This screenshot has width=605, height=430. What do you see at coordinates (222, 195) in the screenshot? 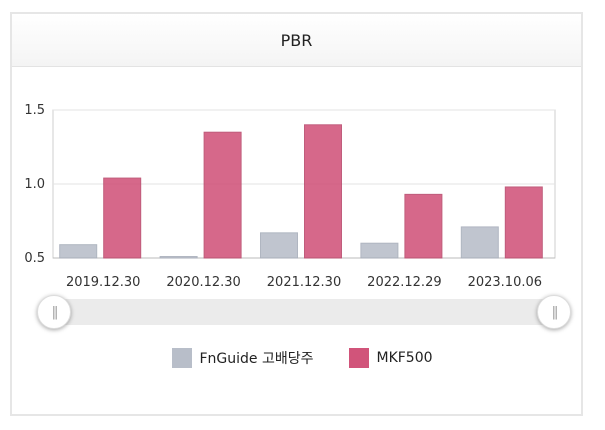
I see `bar-mkf500-2020.12.30` at bounding box center [222, 195].